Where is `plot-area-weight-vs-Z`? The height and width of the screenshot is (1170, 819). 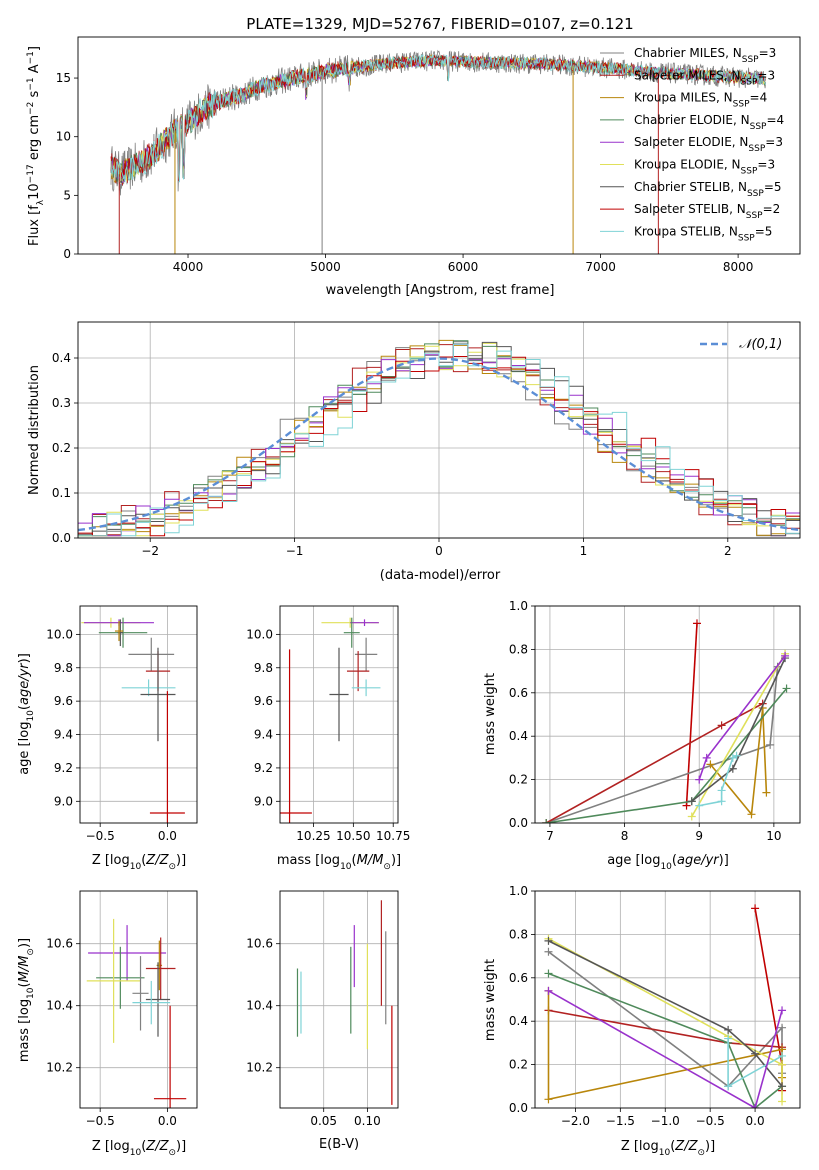
plot-area-weight-vs-Z is located at coordinates (665, 1006).